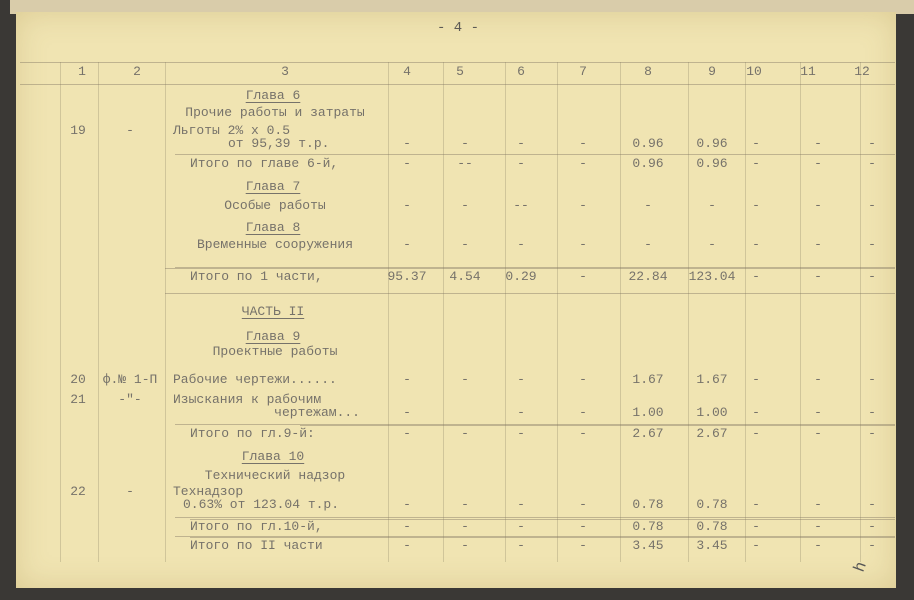 The height and width of the screenshot is (600, 914). Describe the element at coordinates (261, 504) in the screenshot. I see `item-label-continued: 0.63% от 123.04 т.р.` at that location.